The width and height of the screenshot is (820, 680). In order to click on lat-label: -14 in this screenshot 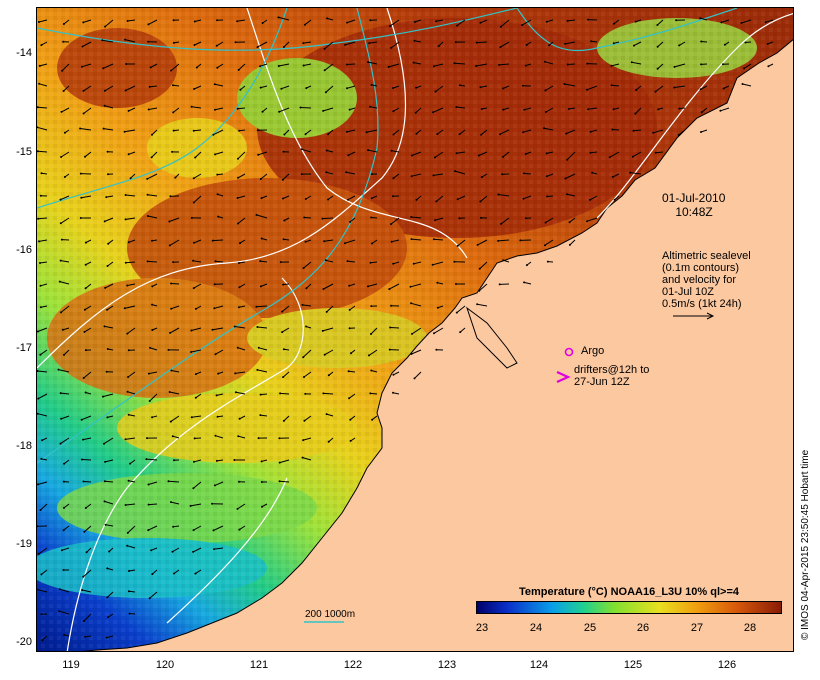, I will do `click(24, 53)`.